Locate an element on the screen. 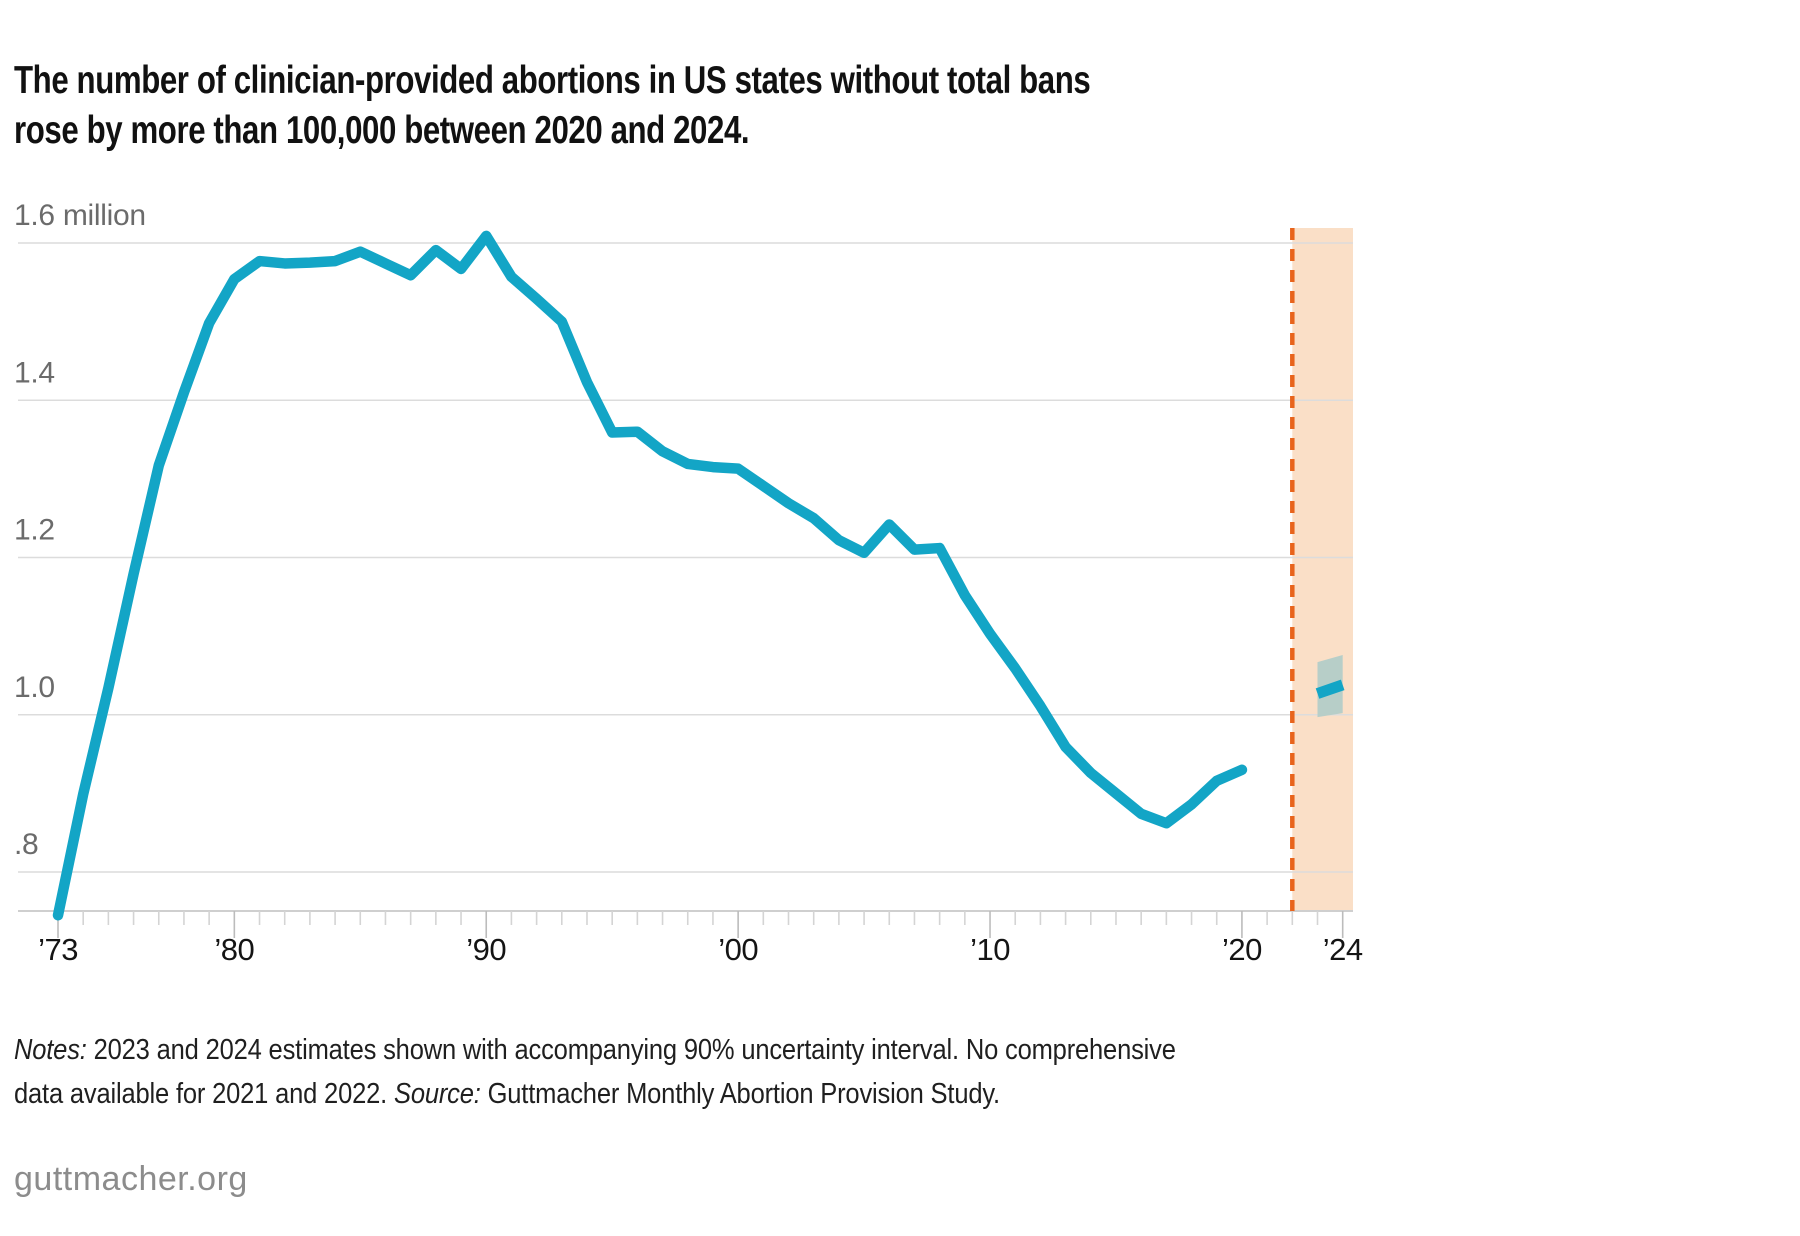  x-axis-label: ’90 is located at coordinates (486, 949).